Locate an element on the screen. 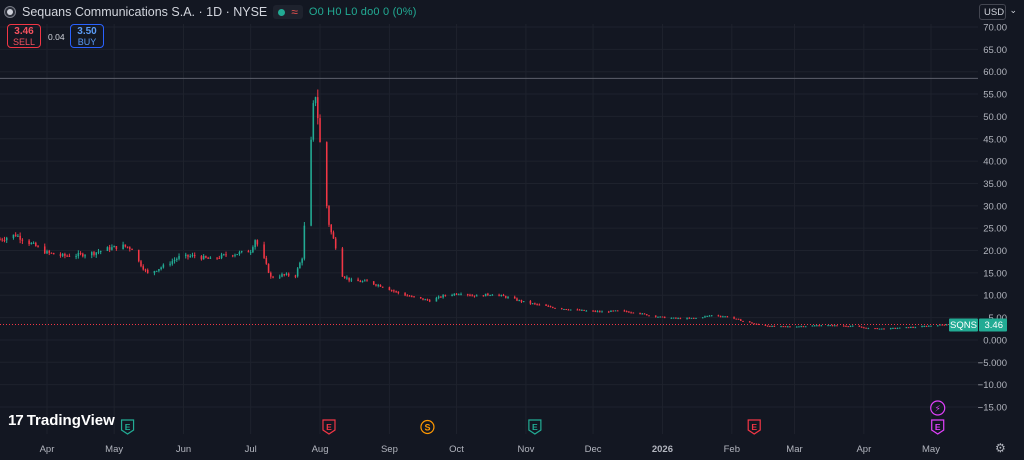  tradingview-logo-text: TradingView is located at coordinates (70, 420).